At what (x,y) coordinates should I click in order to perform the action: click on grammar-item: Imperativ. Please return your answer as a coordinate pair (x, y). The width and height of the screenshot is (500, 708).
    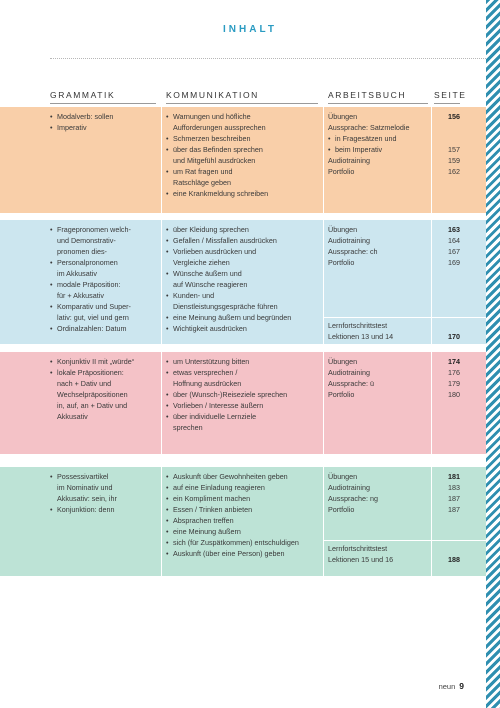
    Looking at the image, I should click on (103, 127).